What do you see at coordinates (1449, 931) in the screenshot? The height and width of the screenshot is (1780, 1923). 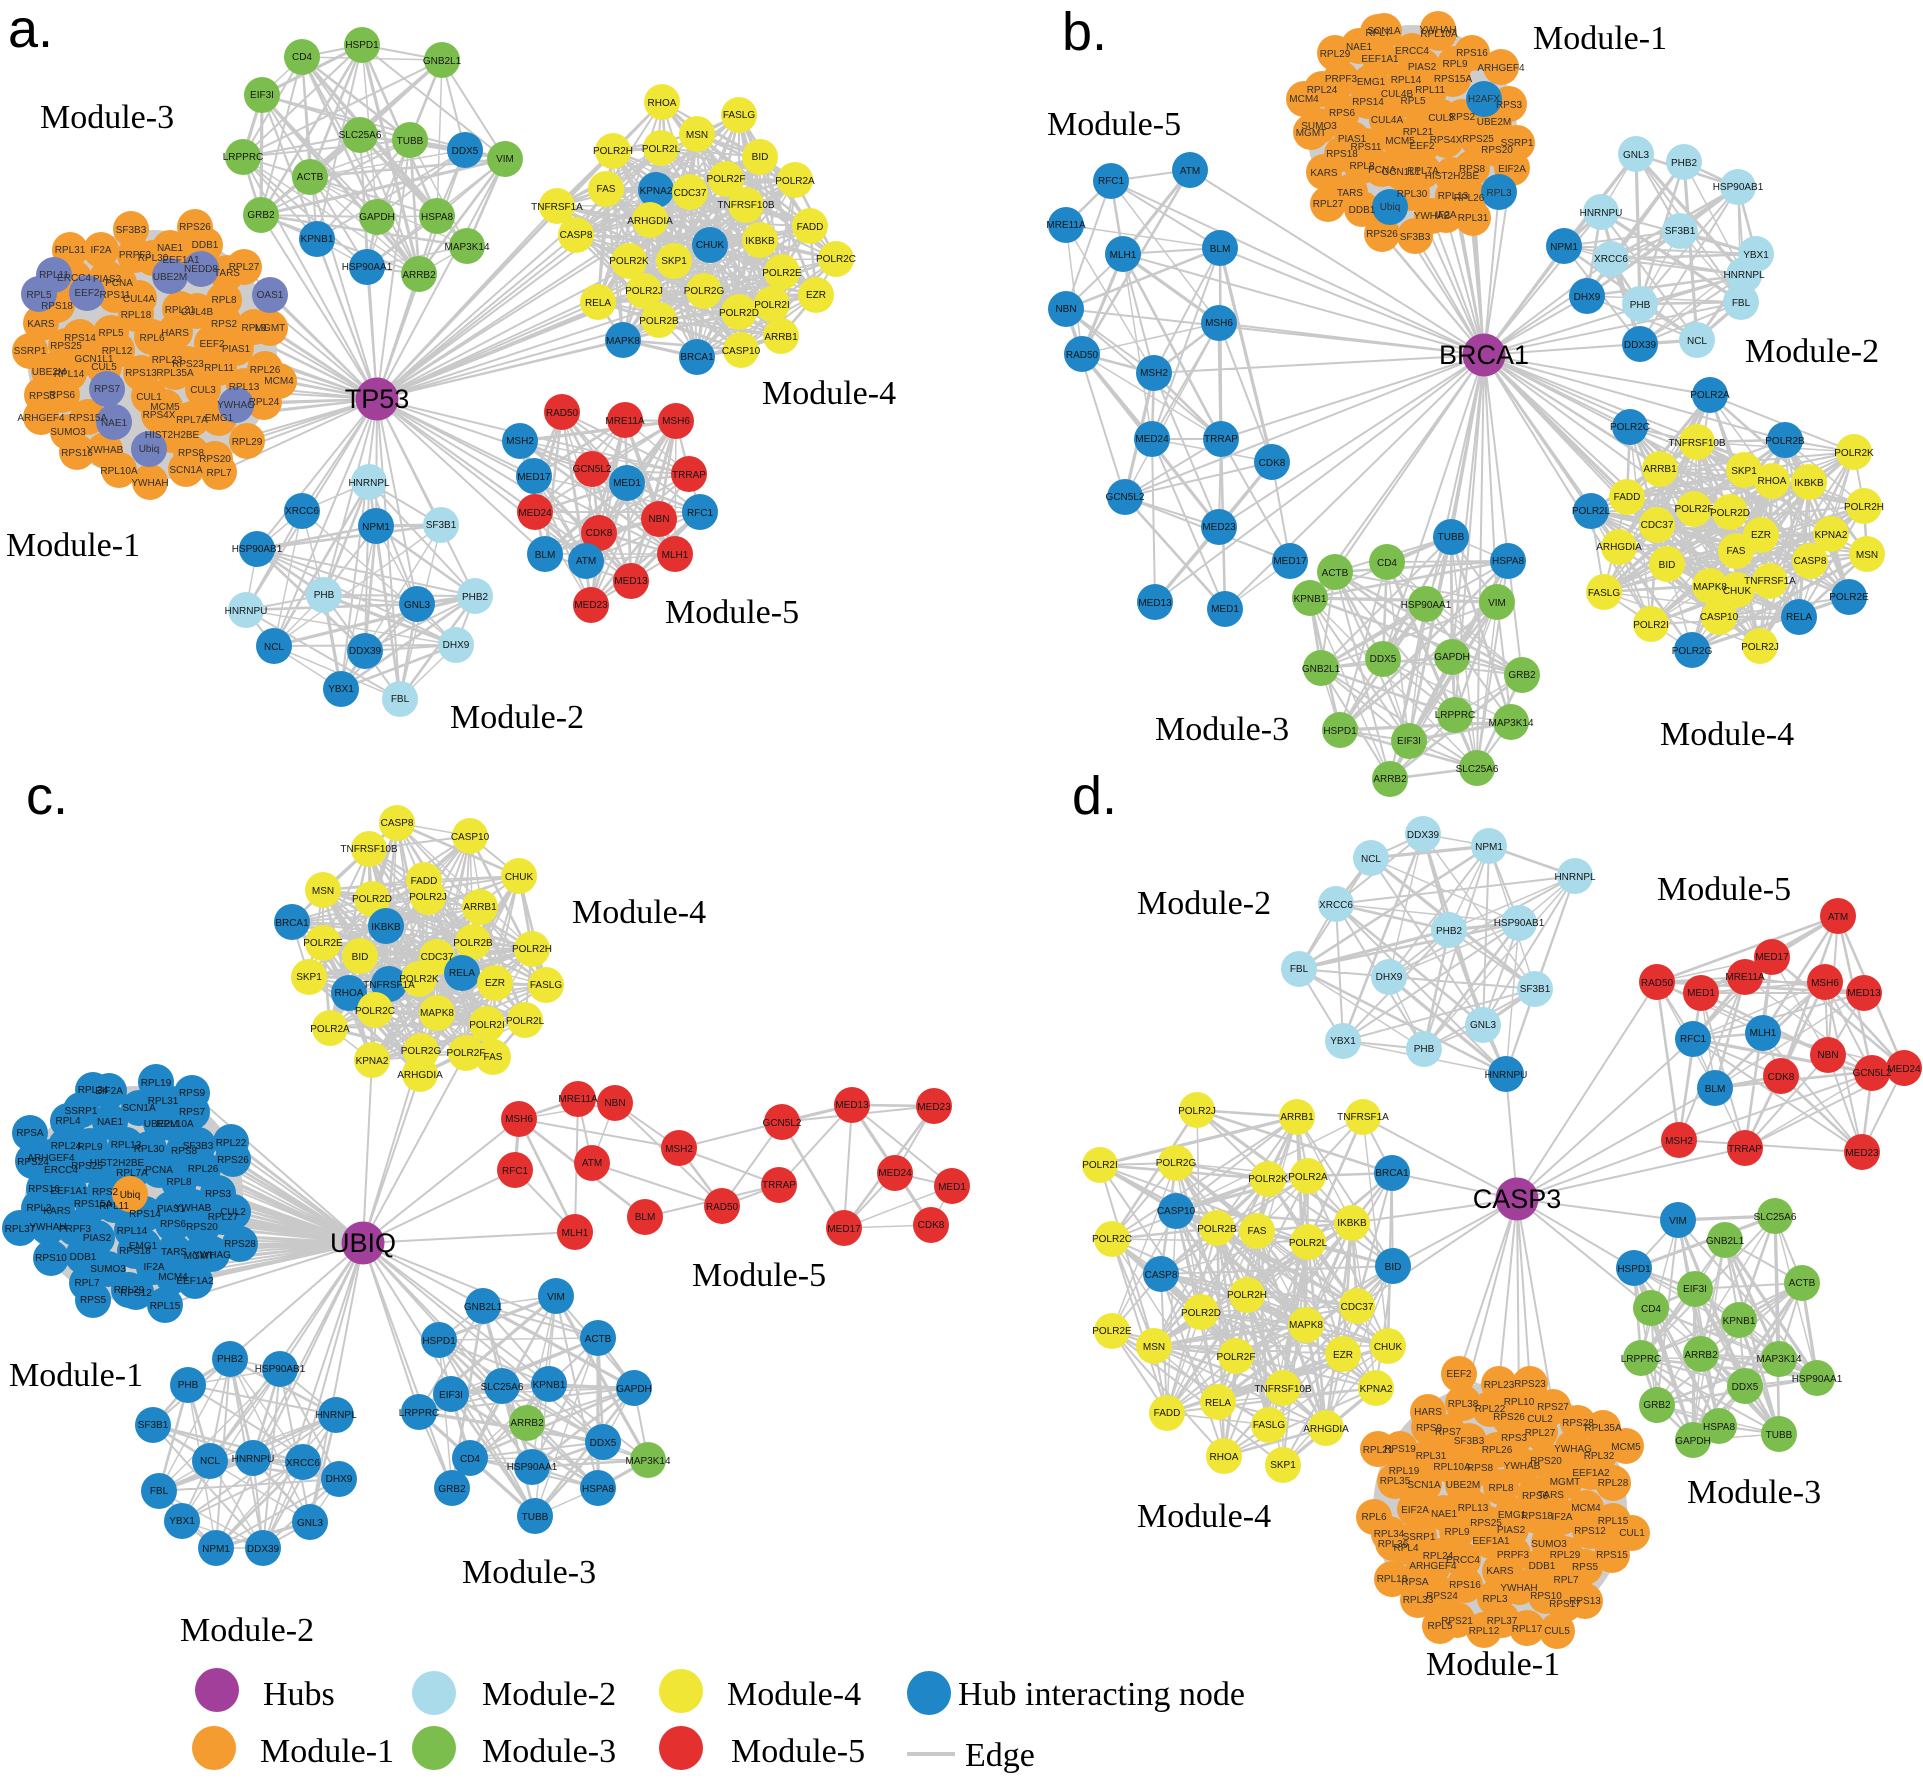 I see `svg-text: PHB2` at bounding box center [1449, 931].